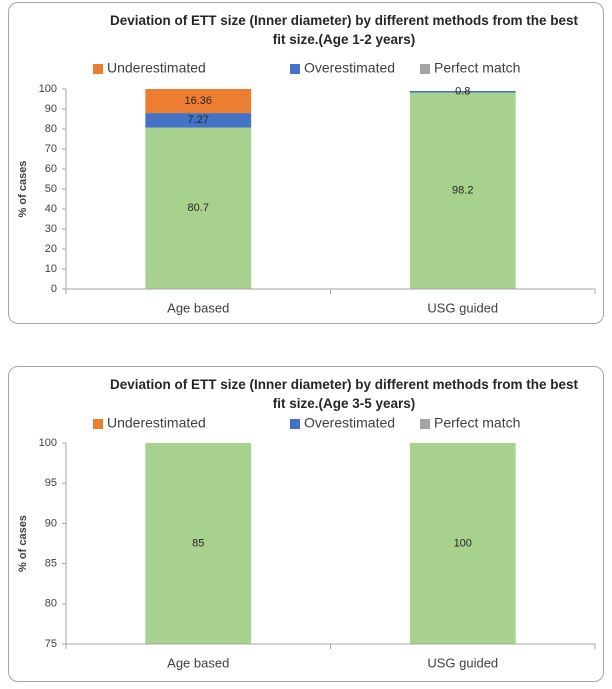  Describe the element at coordinates (54, 289) in the screenshot. I see `y-tick-label: 0` at that location.